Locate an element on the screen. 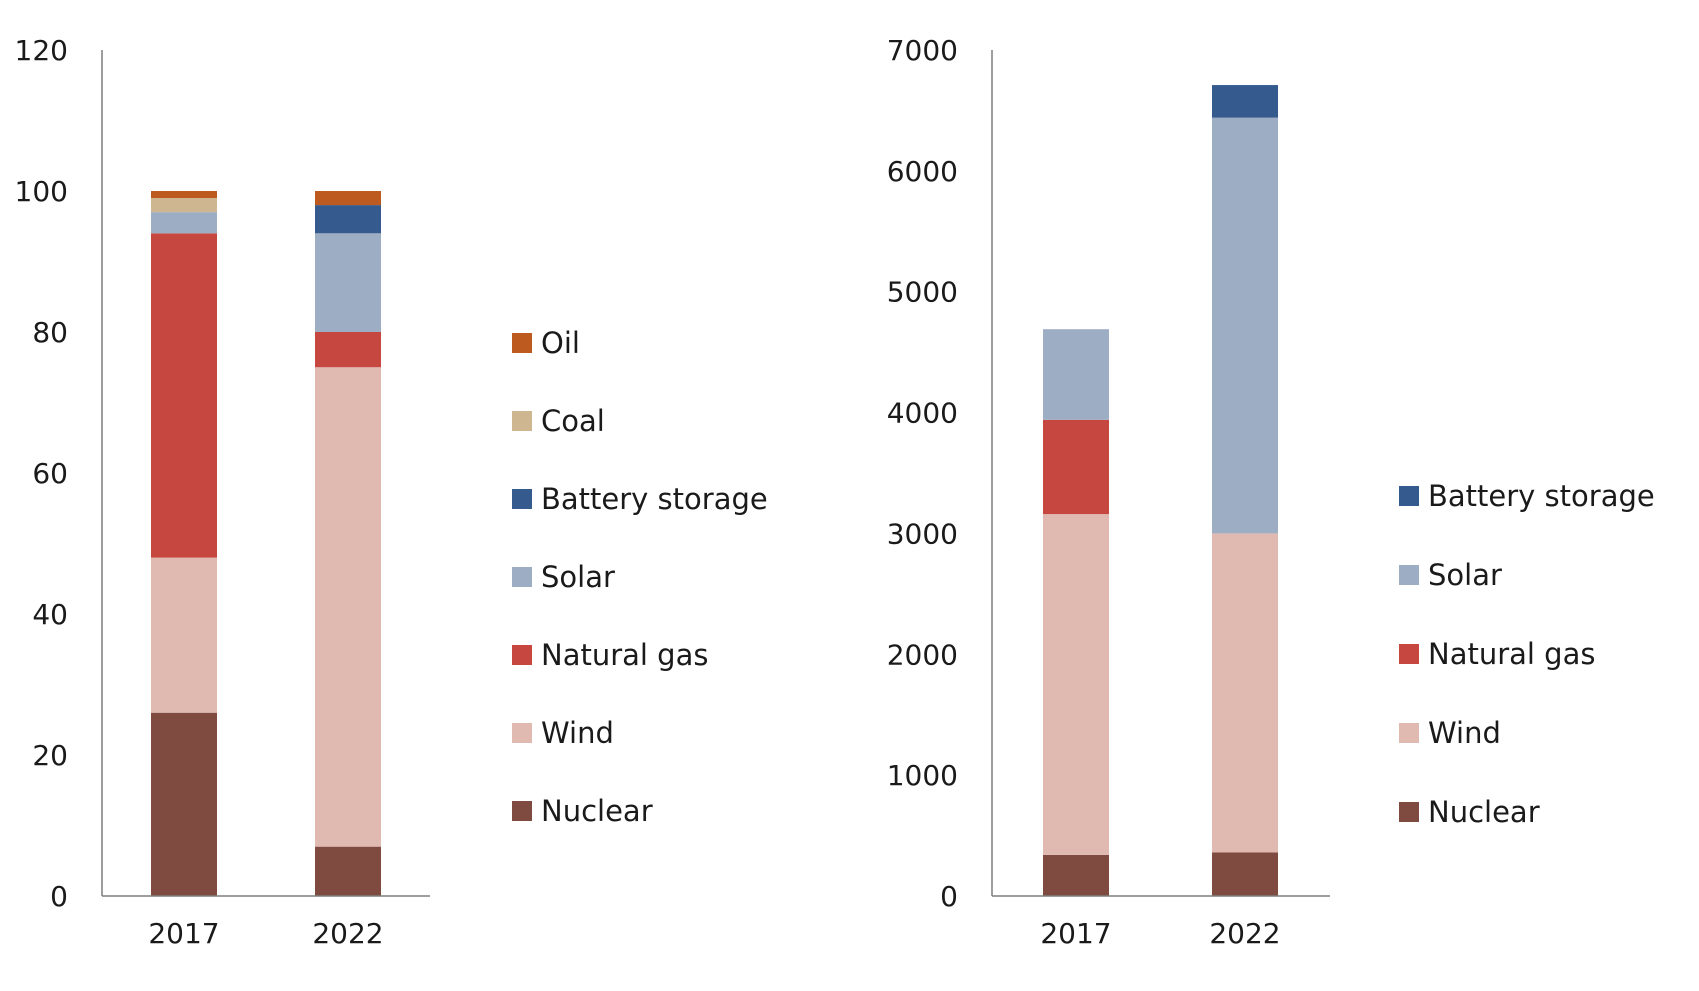 This screenshot has height=991, width=1699. legend-item: Oil is located at coordinates (546, 343).